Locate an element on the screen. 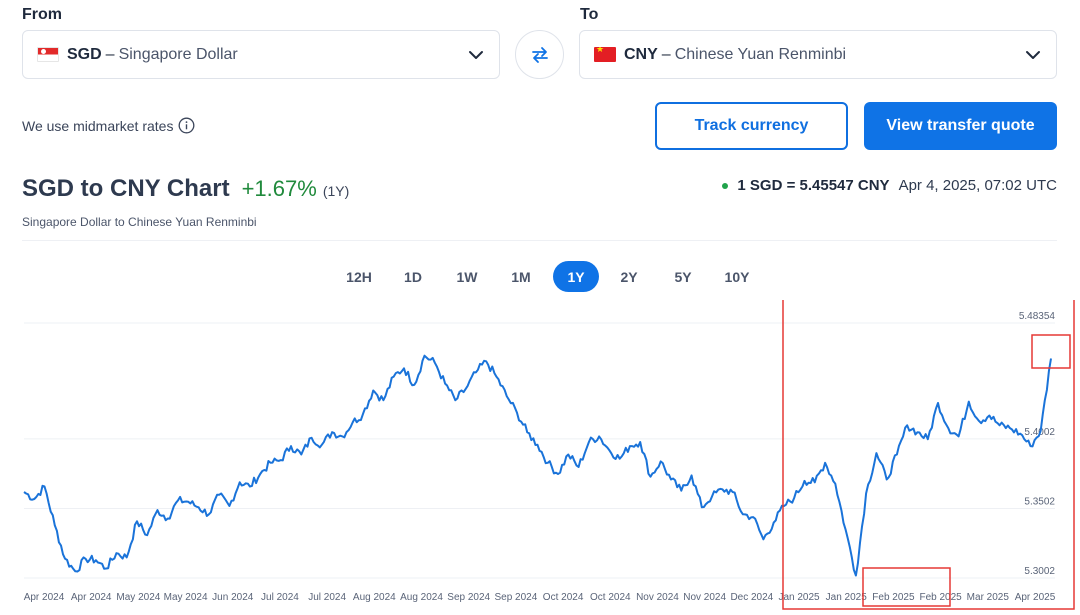 The width and height of the screenshot is (1080, 615). chart-annotations is located at coordinates (928, 455).